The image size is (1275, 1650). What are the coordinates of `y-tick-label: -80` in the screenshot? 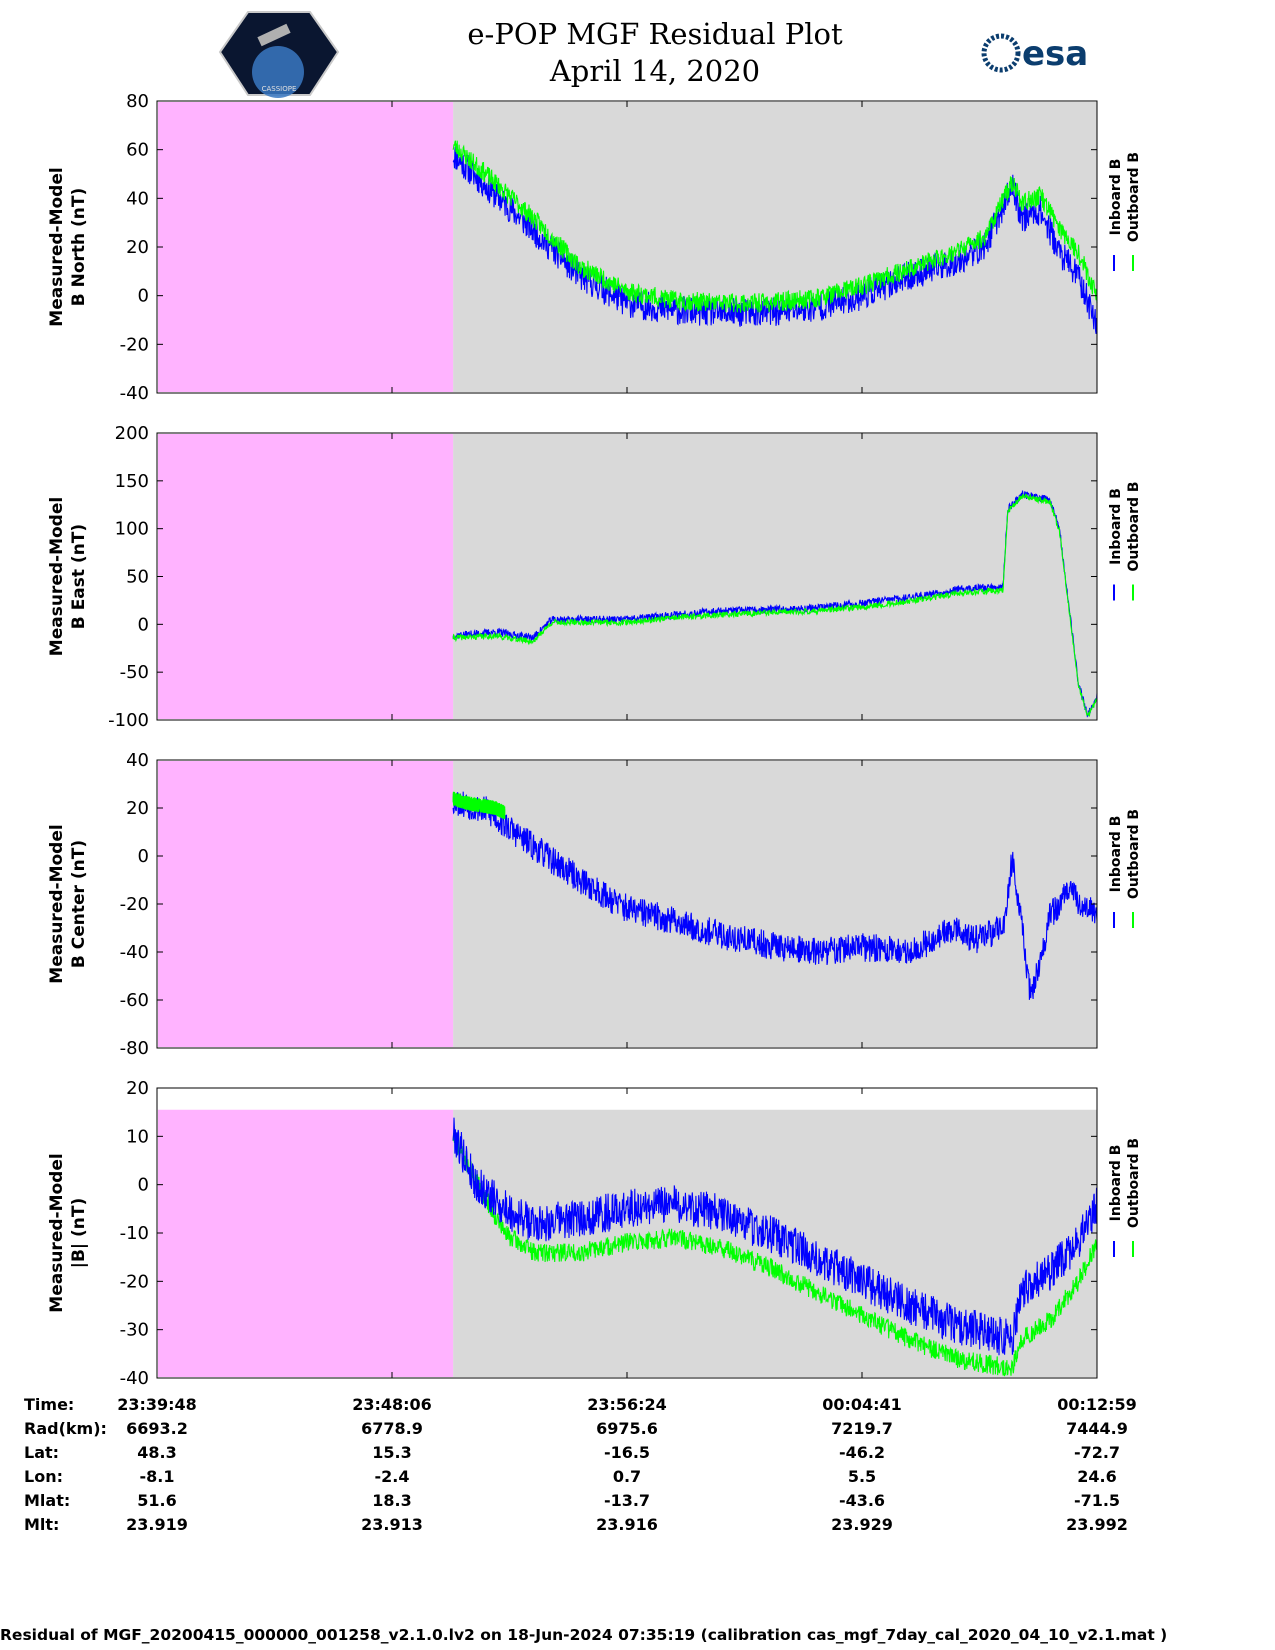 It's located at (134, 1048).